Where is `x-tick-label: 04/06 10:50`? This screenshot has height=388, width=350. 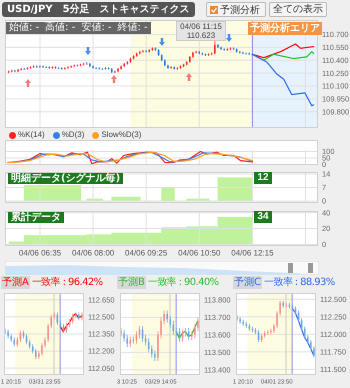
x-tick-label: 04/06 10:50 is located at coordinates (199, 253).